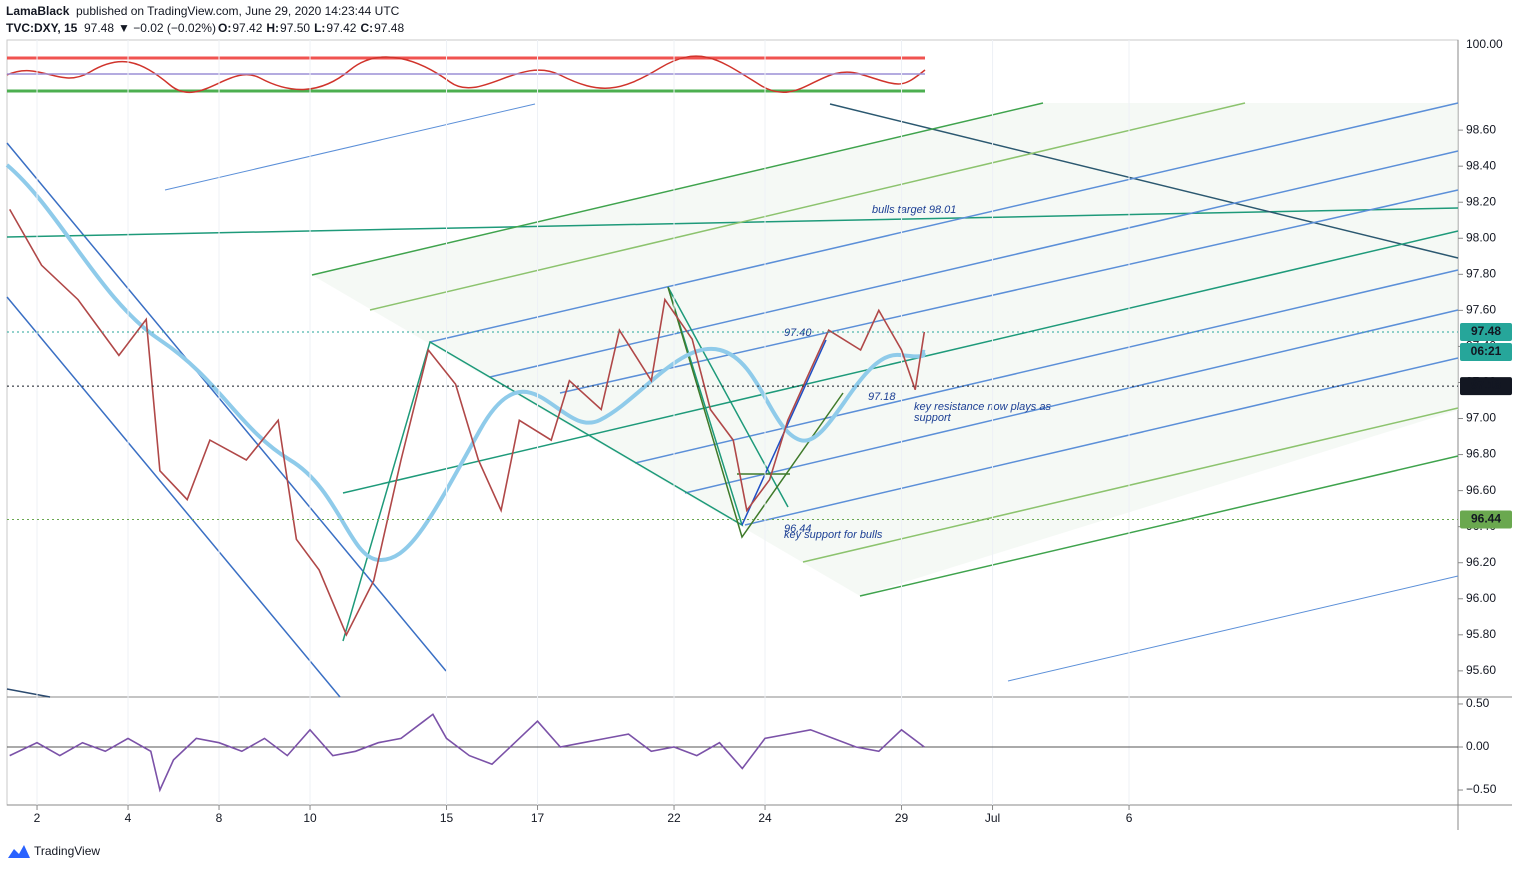 This screenshot has width=1520, height=870. I want to click on price-marker-label: 97.18, so click(1486, 385).